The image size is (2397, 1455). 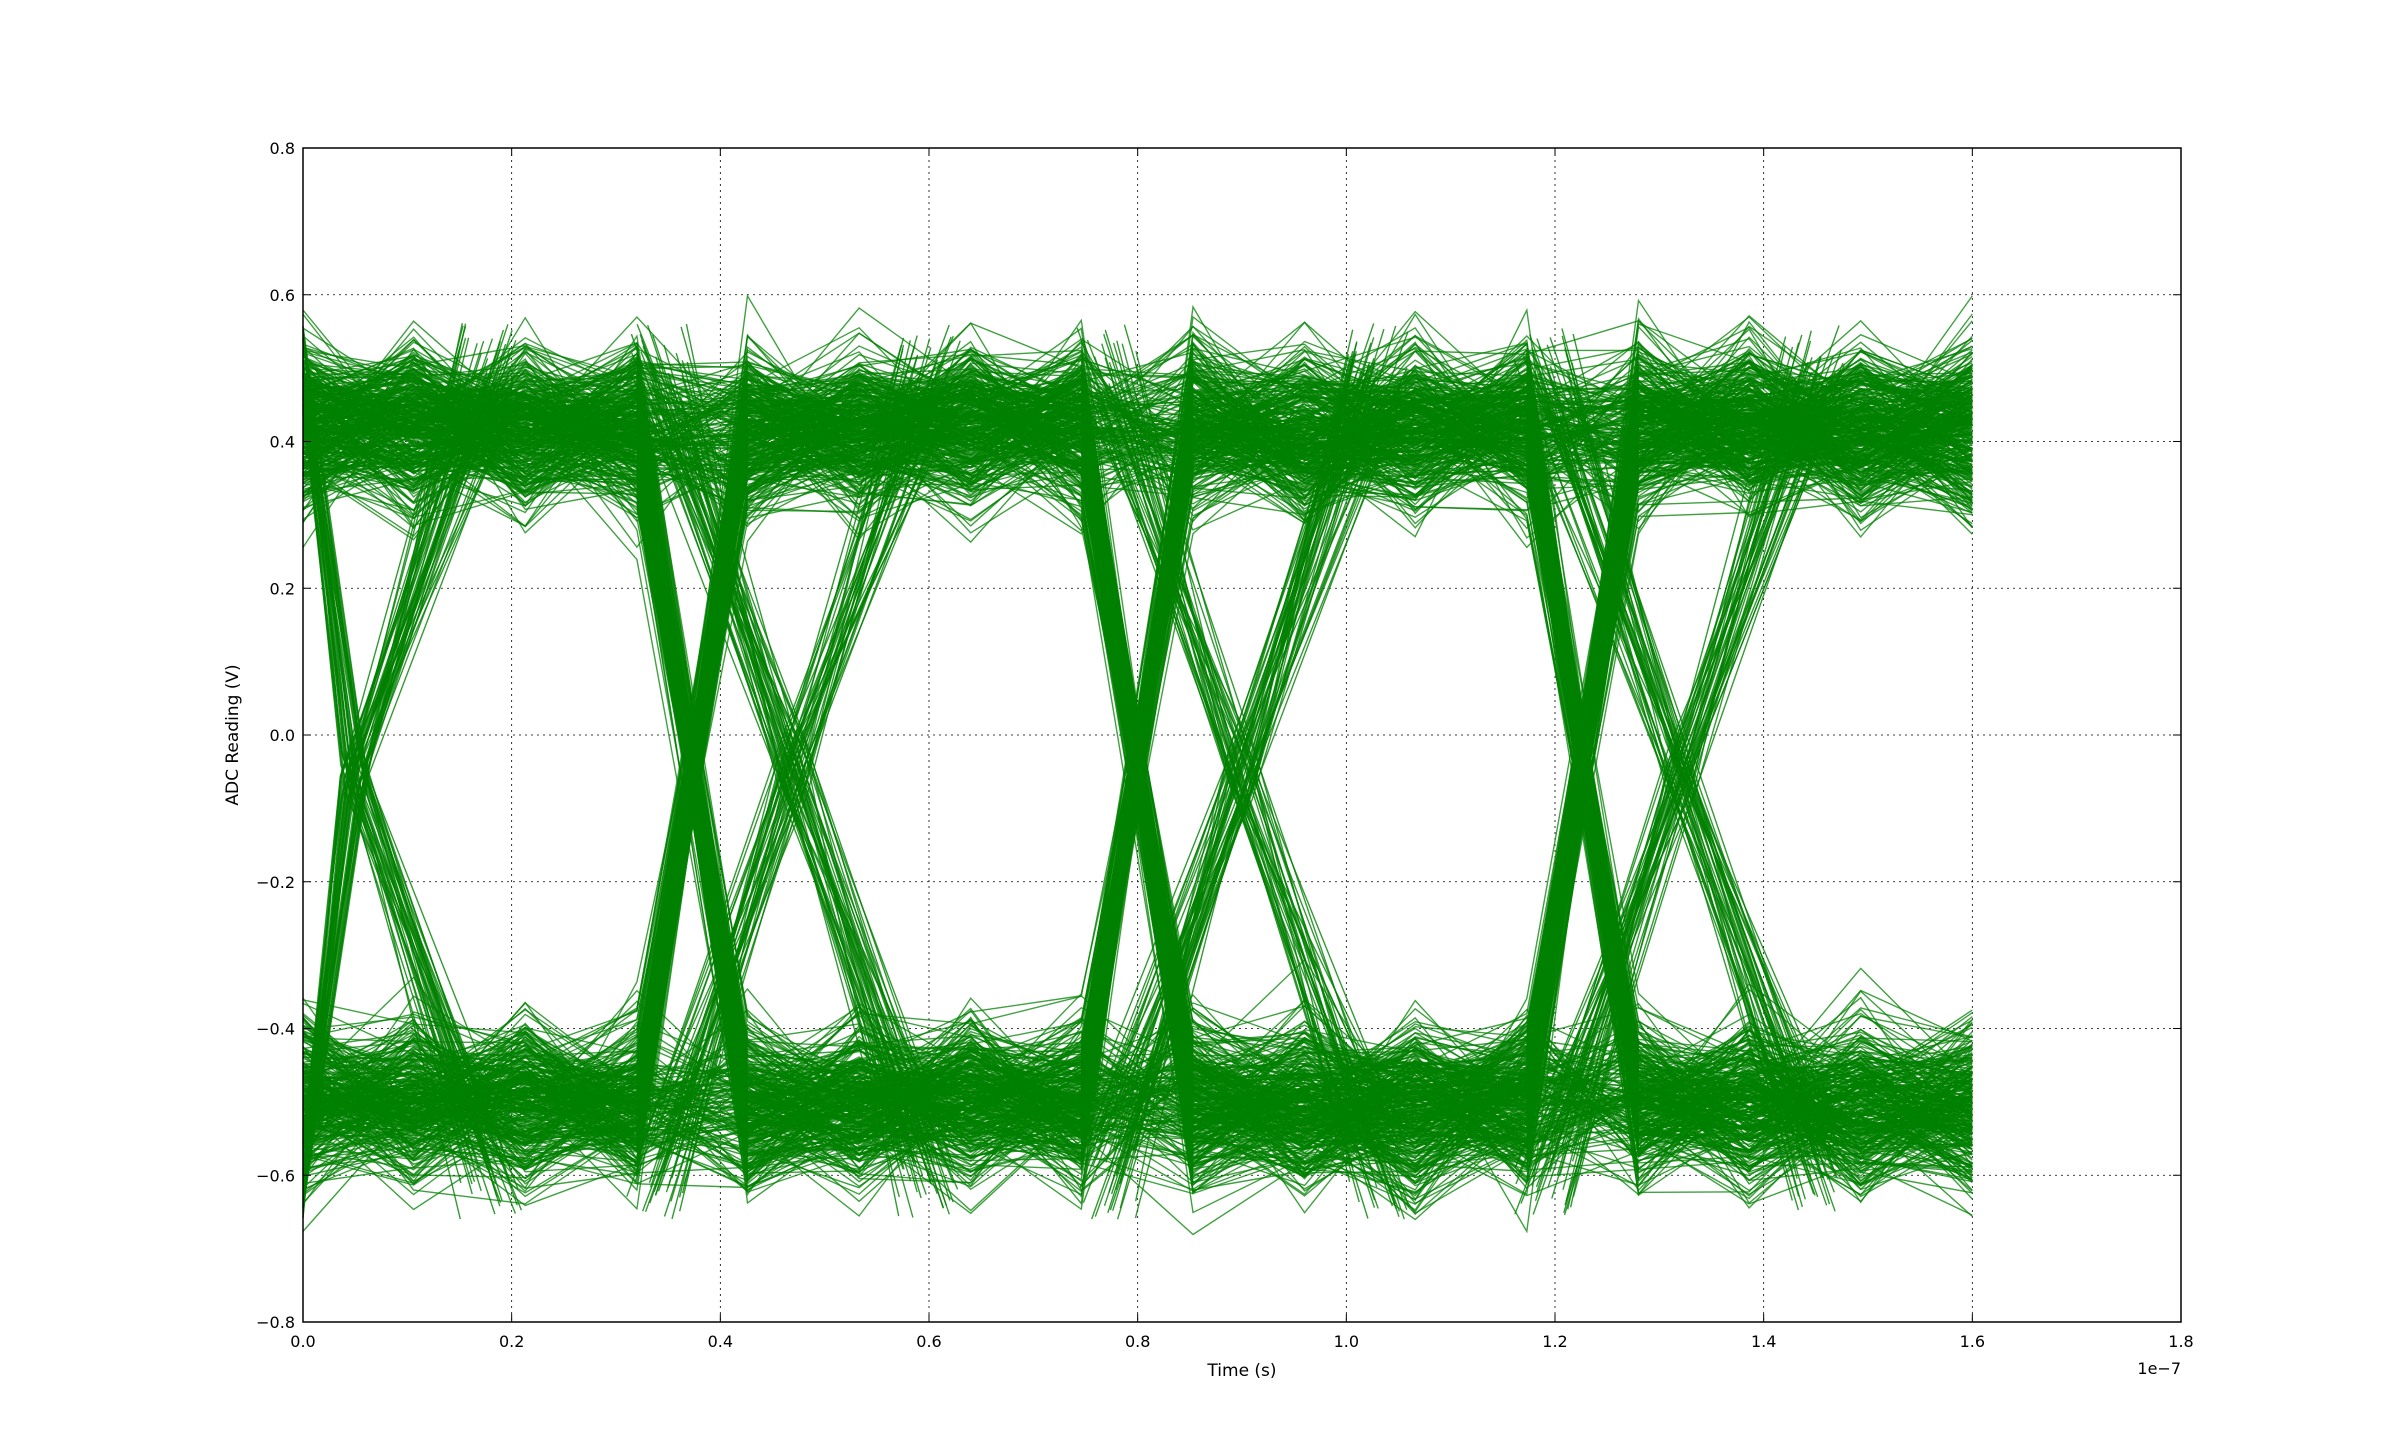 What do you see at coordinates (302, 1341) in the screenshot?
I see `x-tick-label: 0.0` at bounding box center [302, 1341].